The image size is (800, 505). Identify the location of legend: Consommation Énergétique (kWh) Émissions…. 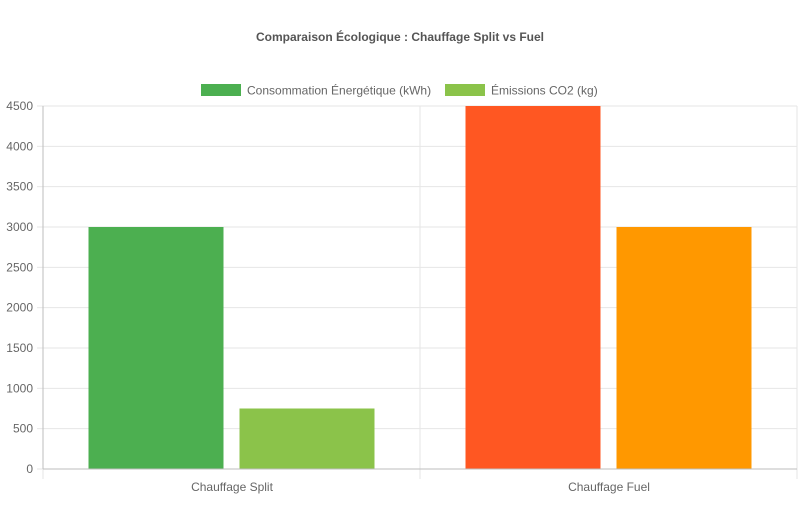
(399, 90).